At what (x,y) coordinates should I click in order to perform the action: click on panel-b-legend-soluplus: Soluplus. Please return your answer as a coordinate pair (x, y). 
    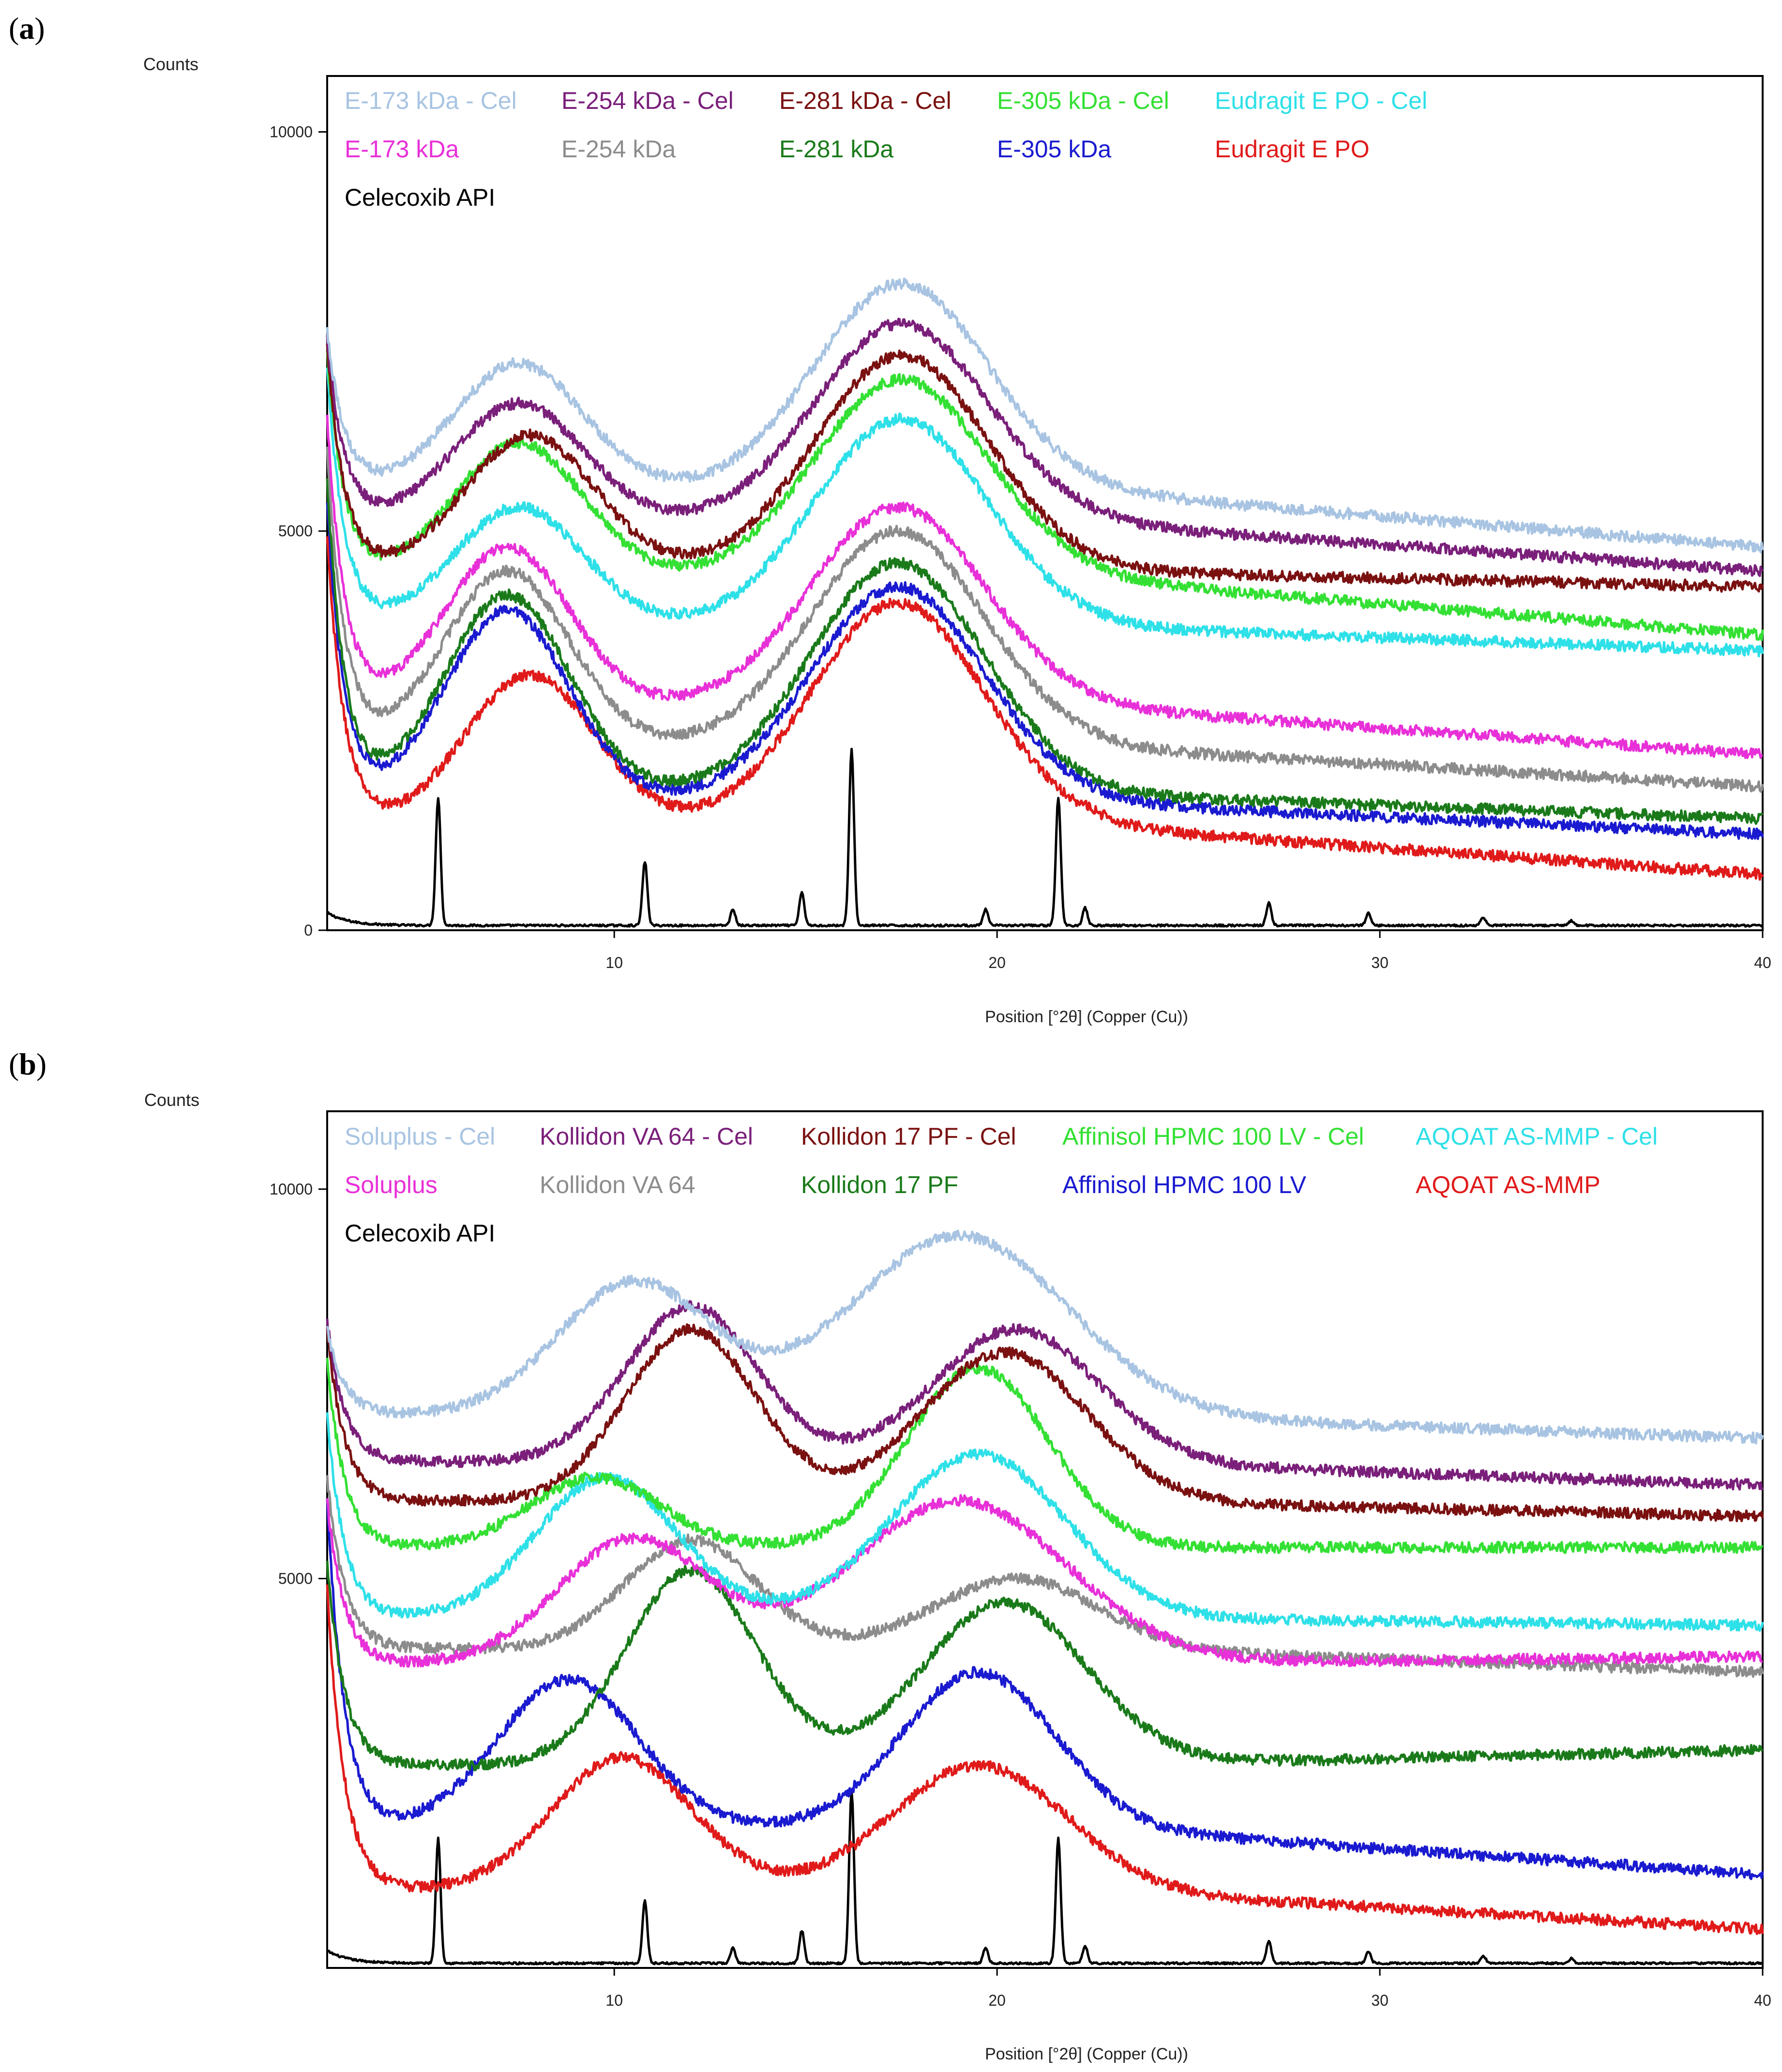
    Looking at the image, I should click on (391, 1185).